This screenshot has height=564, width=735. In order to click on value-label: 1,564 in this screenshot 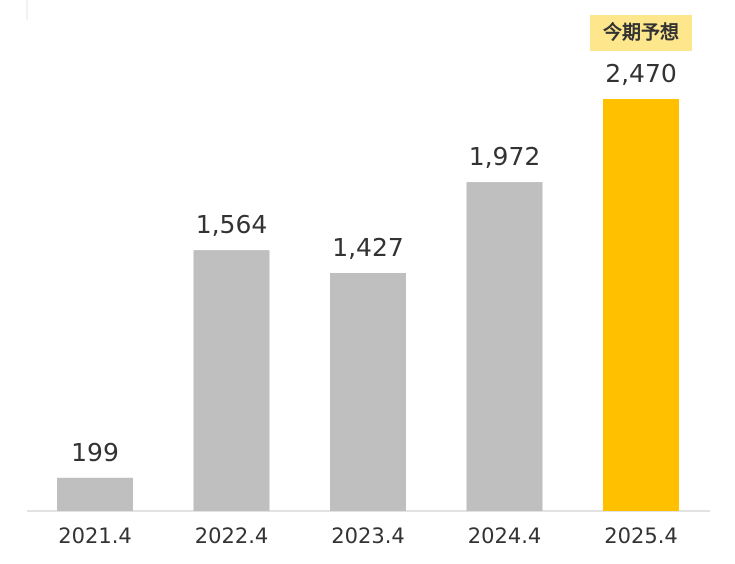, I will do `click(232, 224)`.